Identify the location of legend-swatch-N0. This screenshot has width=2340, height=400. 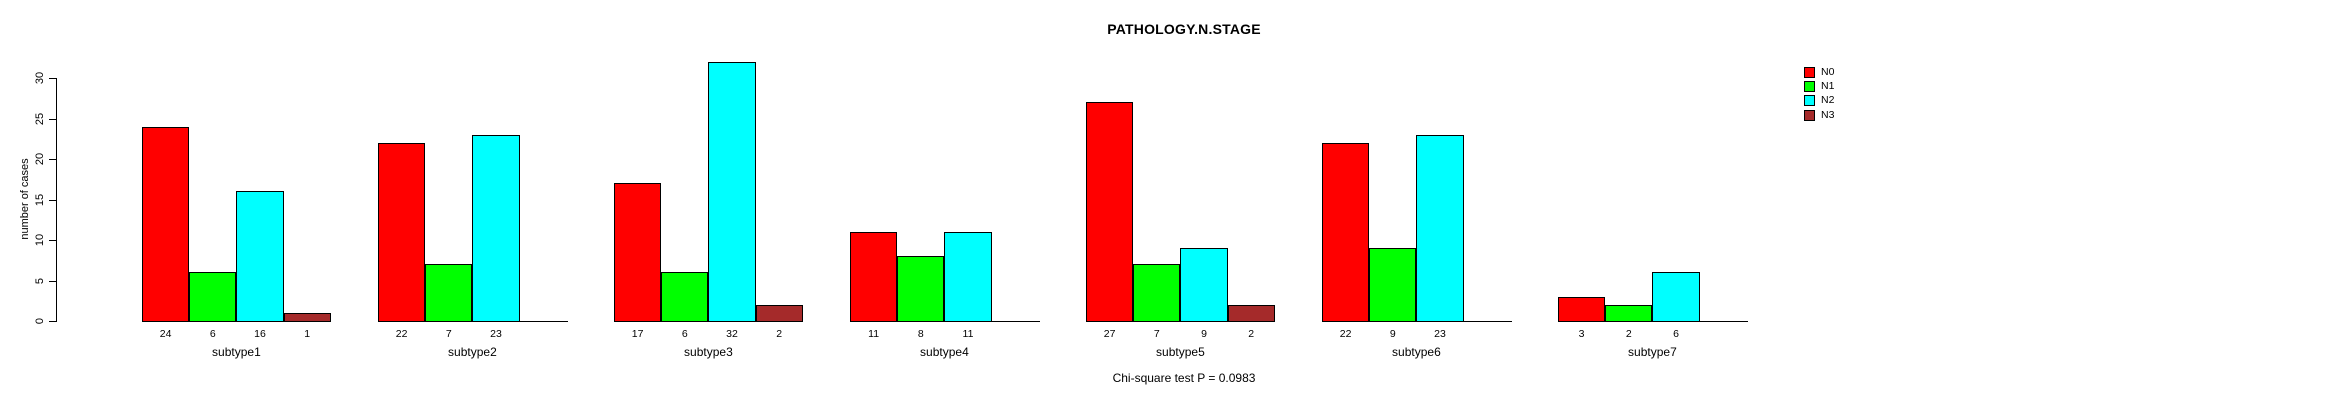
(1809, 72).